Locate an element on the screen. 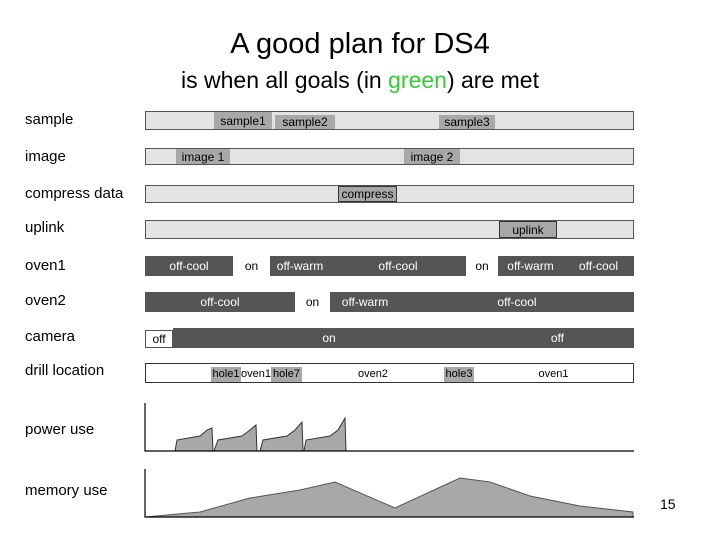 The image size is (720, 540). row-label-uplink: uplink is located at coordinates (45, 227).